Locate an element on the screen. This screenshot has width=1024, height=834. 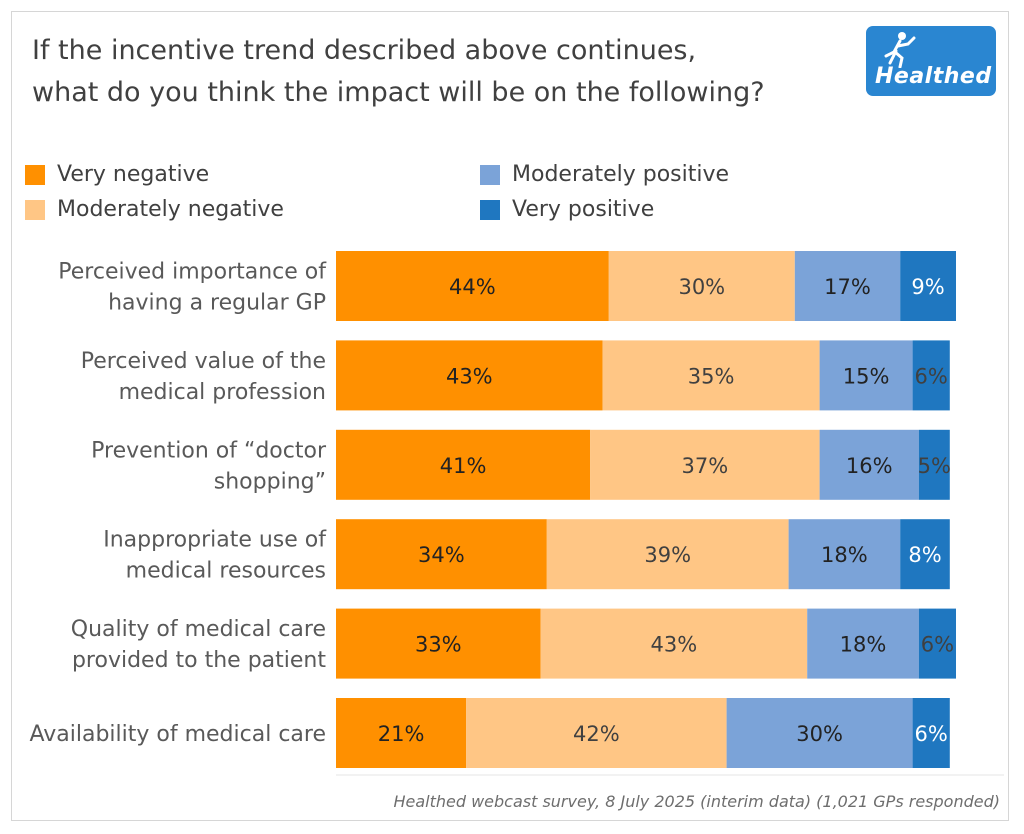
bar-value-label: 39% is located at coordinates (667, 555).